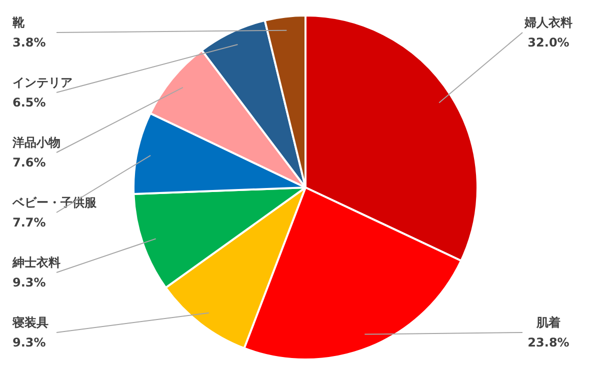 The height and width of the screenshot is (377, 608). What do you see at coordinates (19, 23) in the screenshot?
I see `slice-label: 靴` at bounding box center [19, 23].